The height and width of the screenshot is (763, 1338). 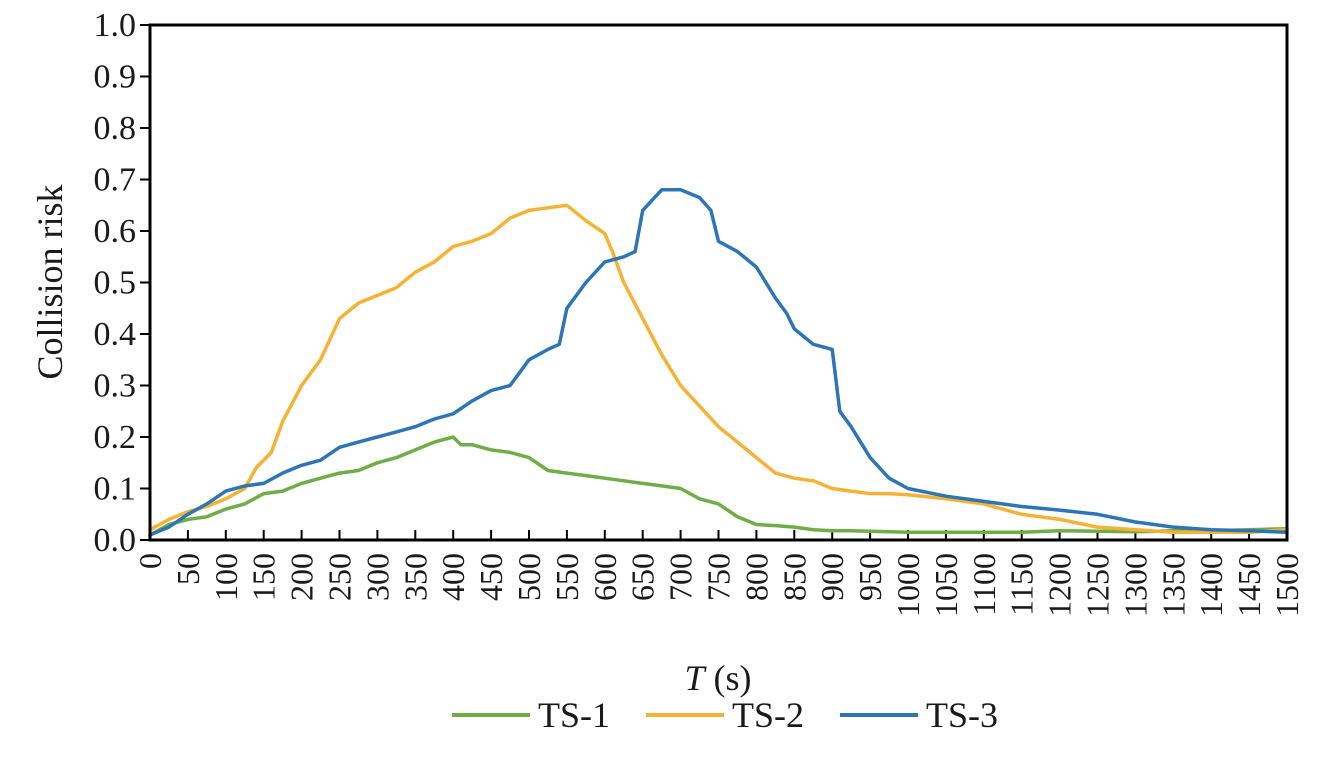 What do you see at coordinates (643, 577) in the screenshot?
I see `x-tick-label: 650` at bounding box center [643, 577].